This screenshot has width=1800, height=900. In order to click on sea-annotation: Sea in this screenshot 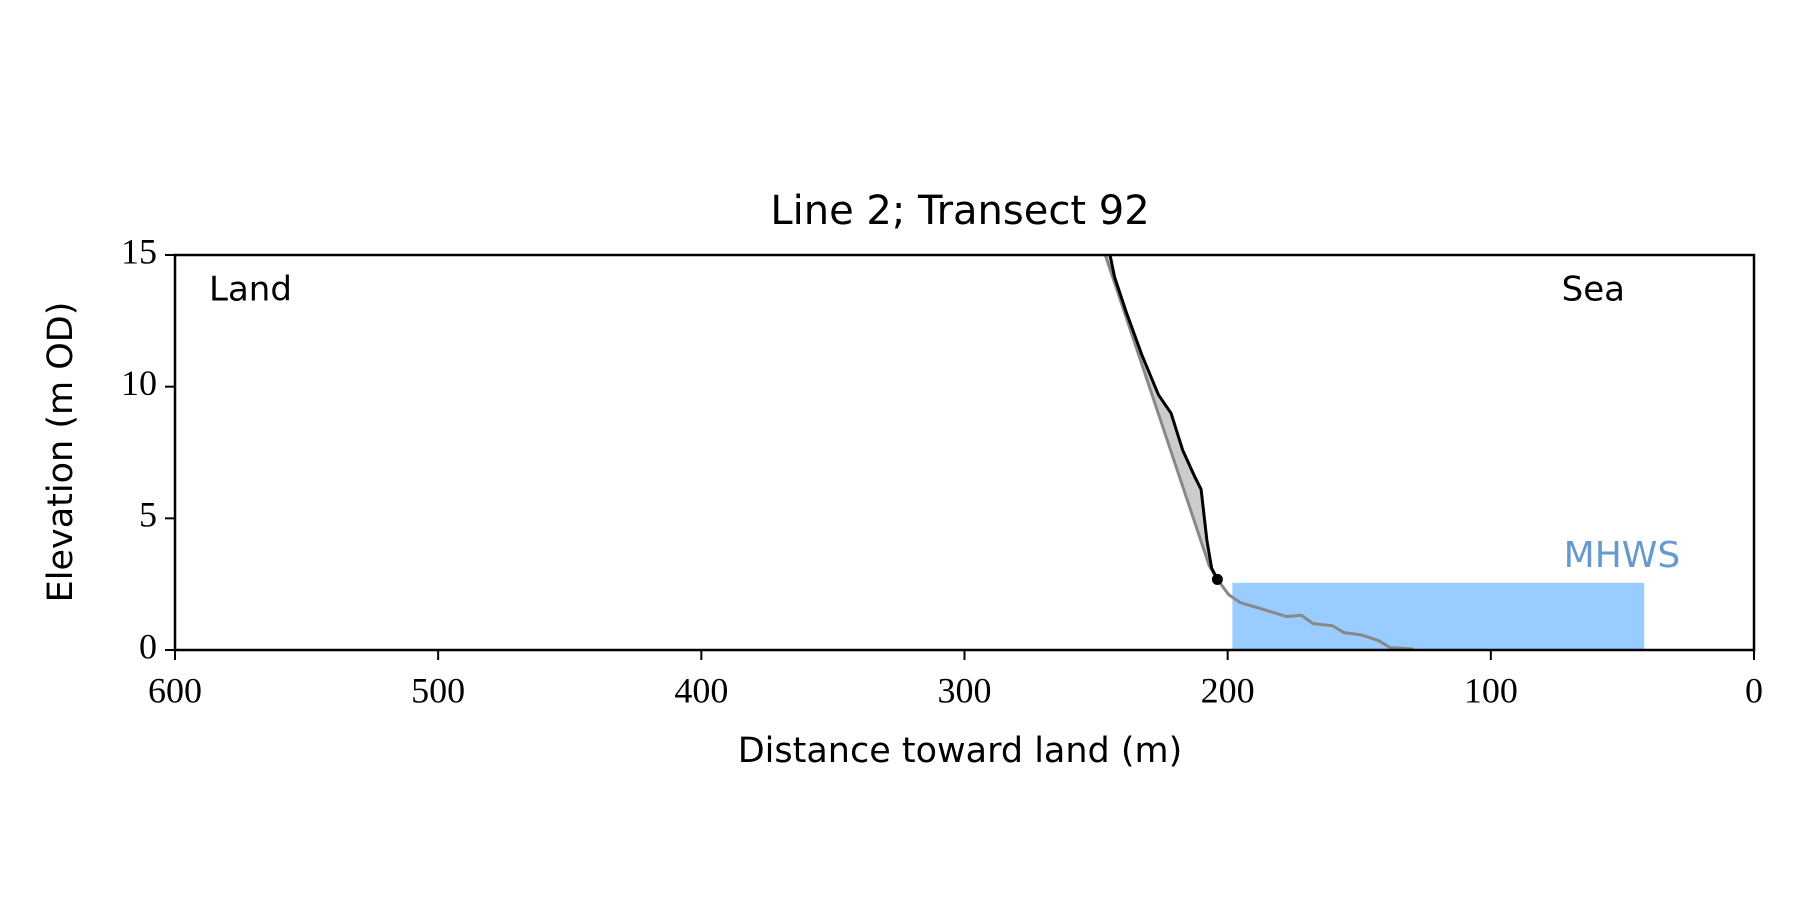, I will do `click(1593, 290)`.